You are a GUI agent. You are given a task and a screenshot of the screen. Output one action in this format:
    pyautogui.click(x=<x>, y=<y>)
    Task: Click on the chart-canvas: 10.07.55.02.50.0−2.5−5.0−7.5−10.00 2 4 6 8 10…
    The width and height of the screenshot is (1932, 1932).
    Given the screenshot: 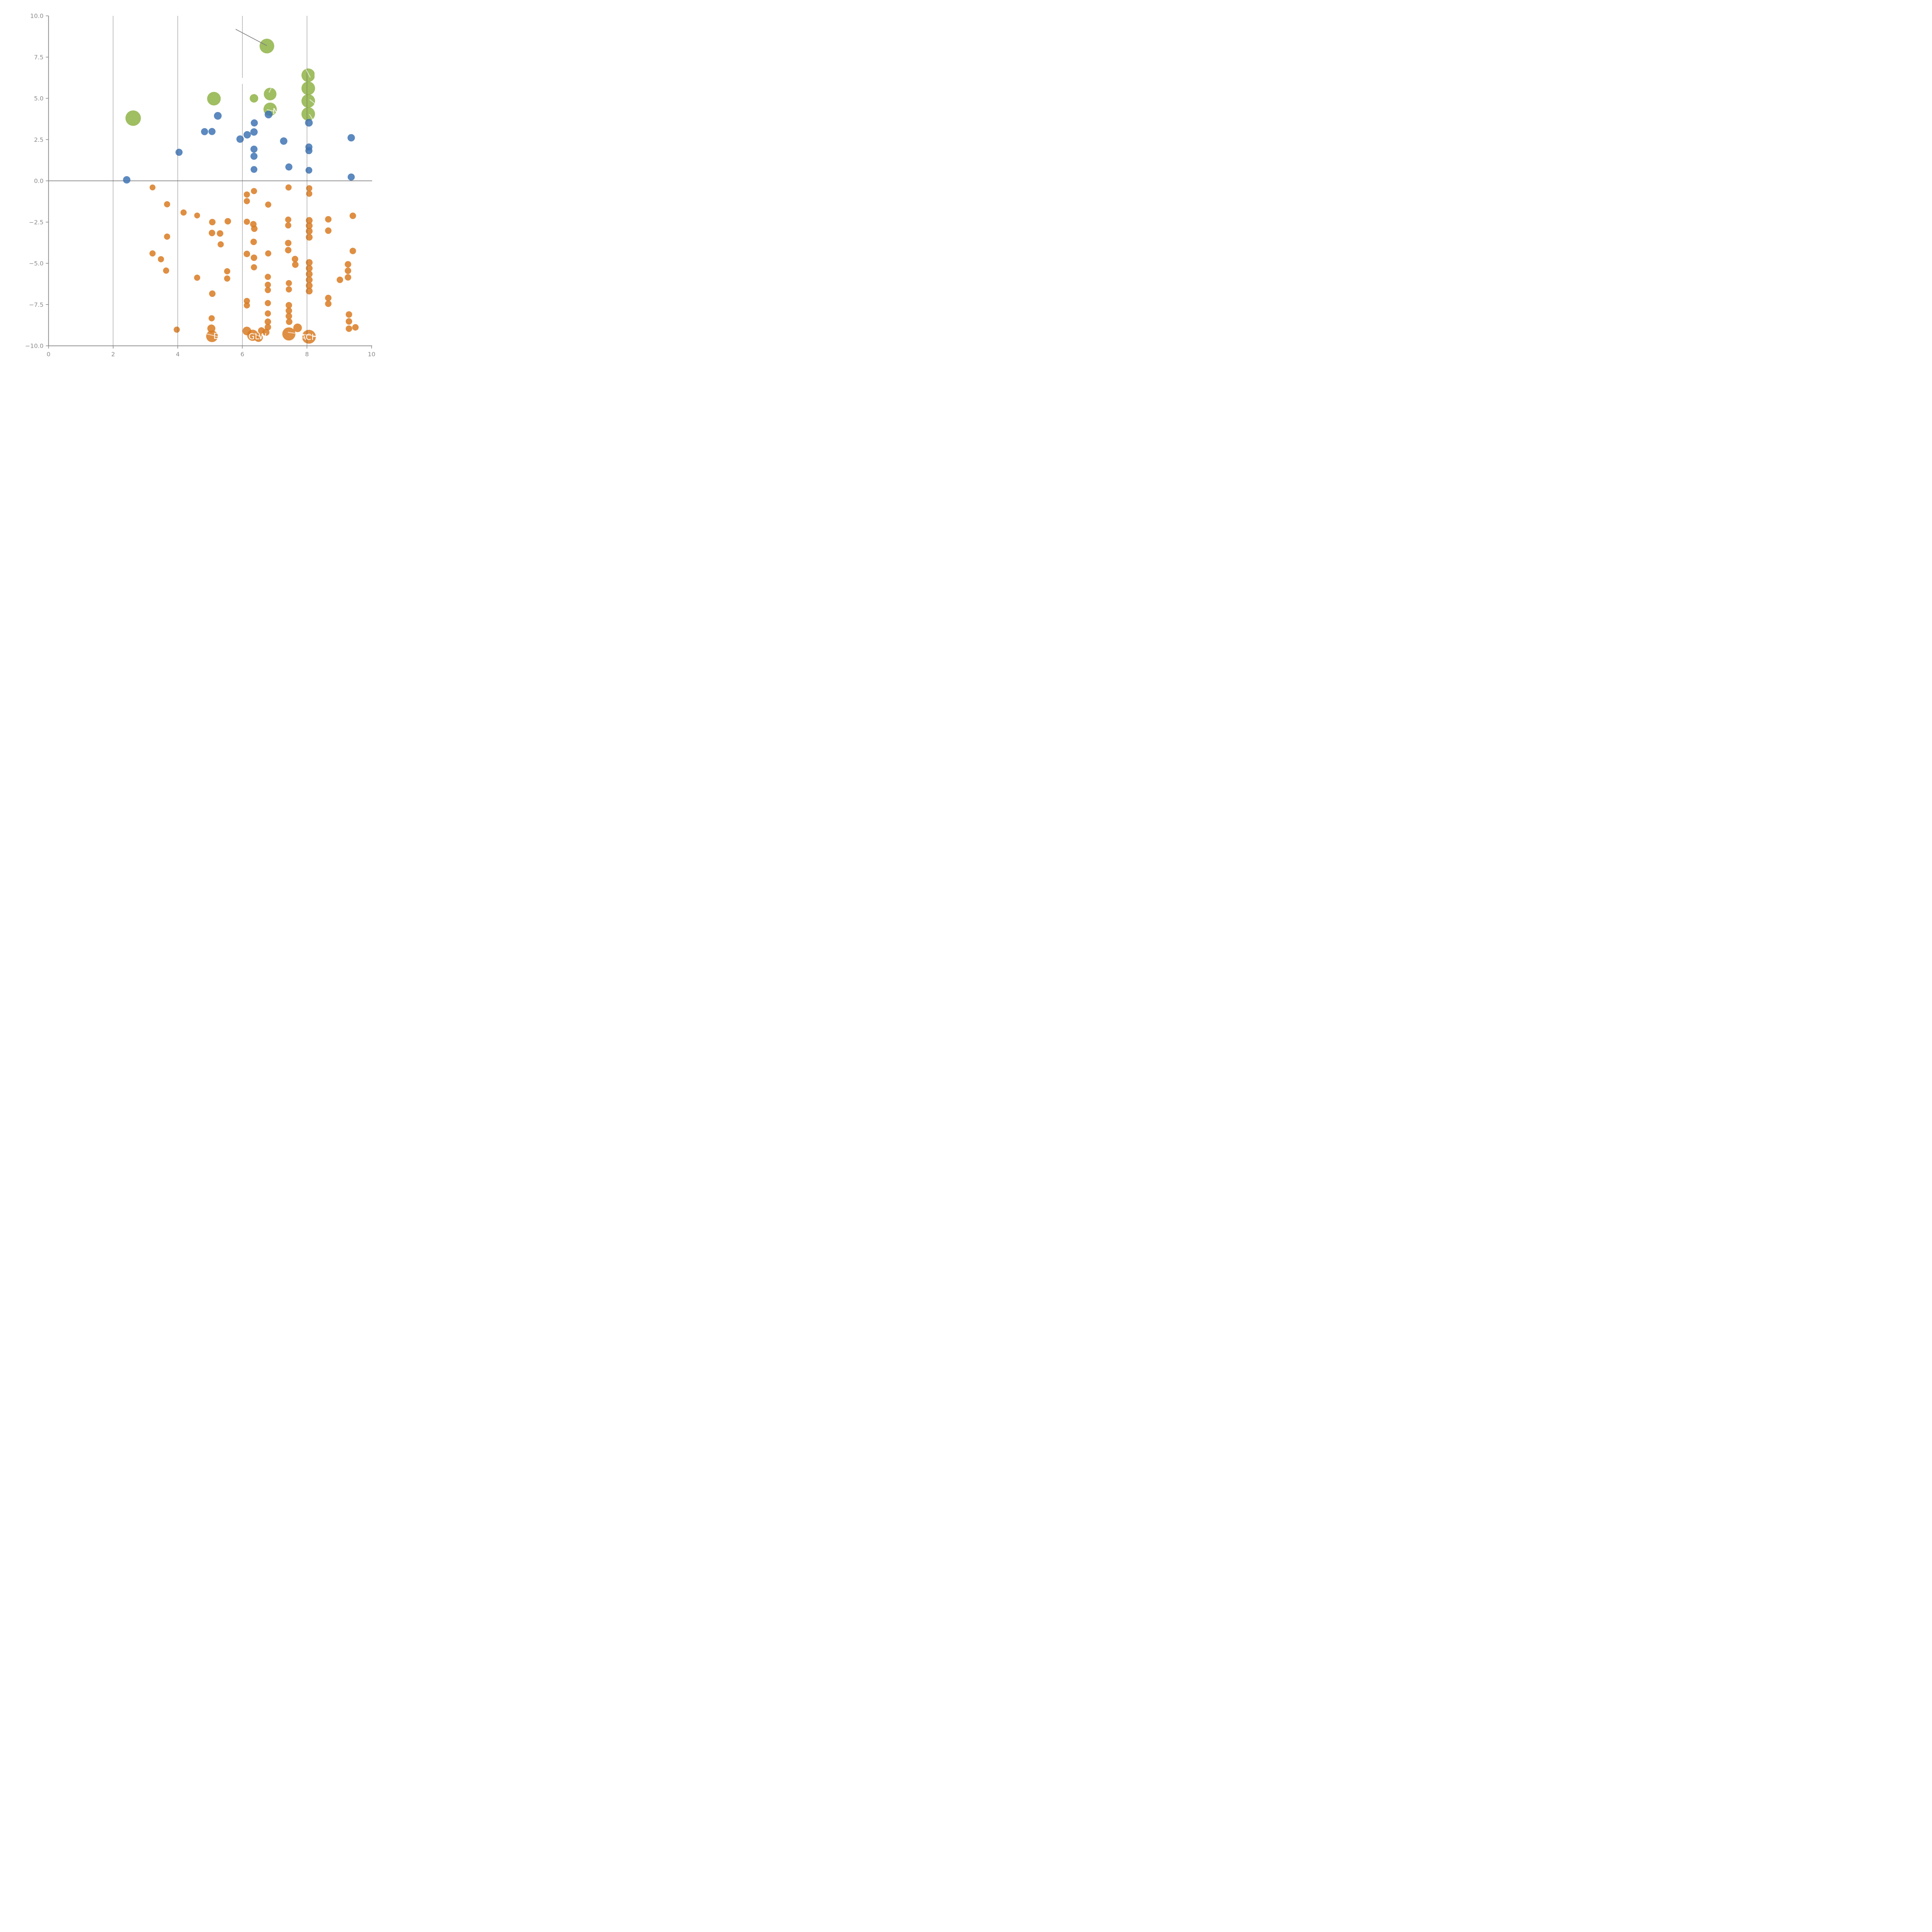 What is the action you would take?
    pyautogui.click(x=200, y=185)
    